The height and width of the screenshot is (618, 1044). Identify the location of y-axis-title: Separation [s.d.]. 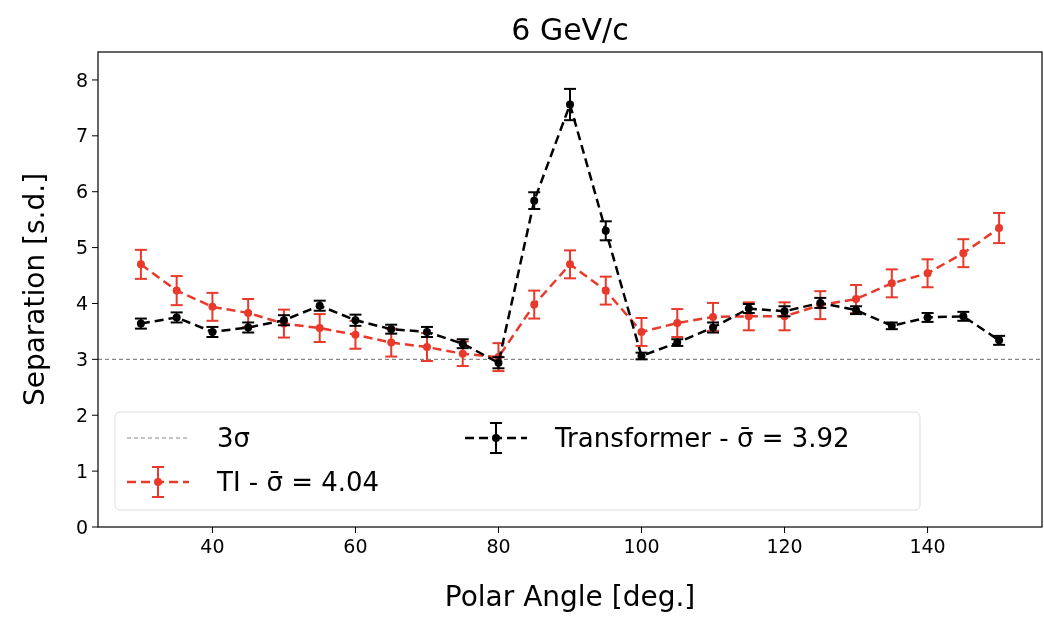
(34, 289).